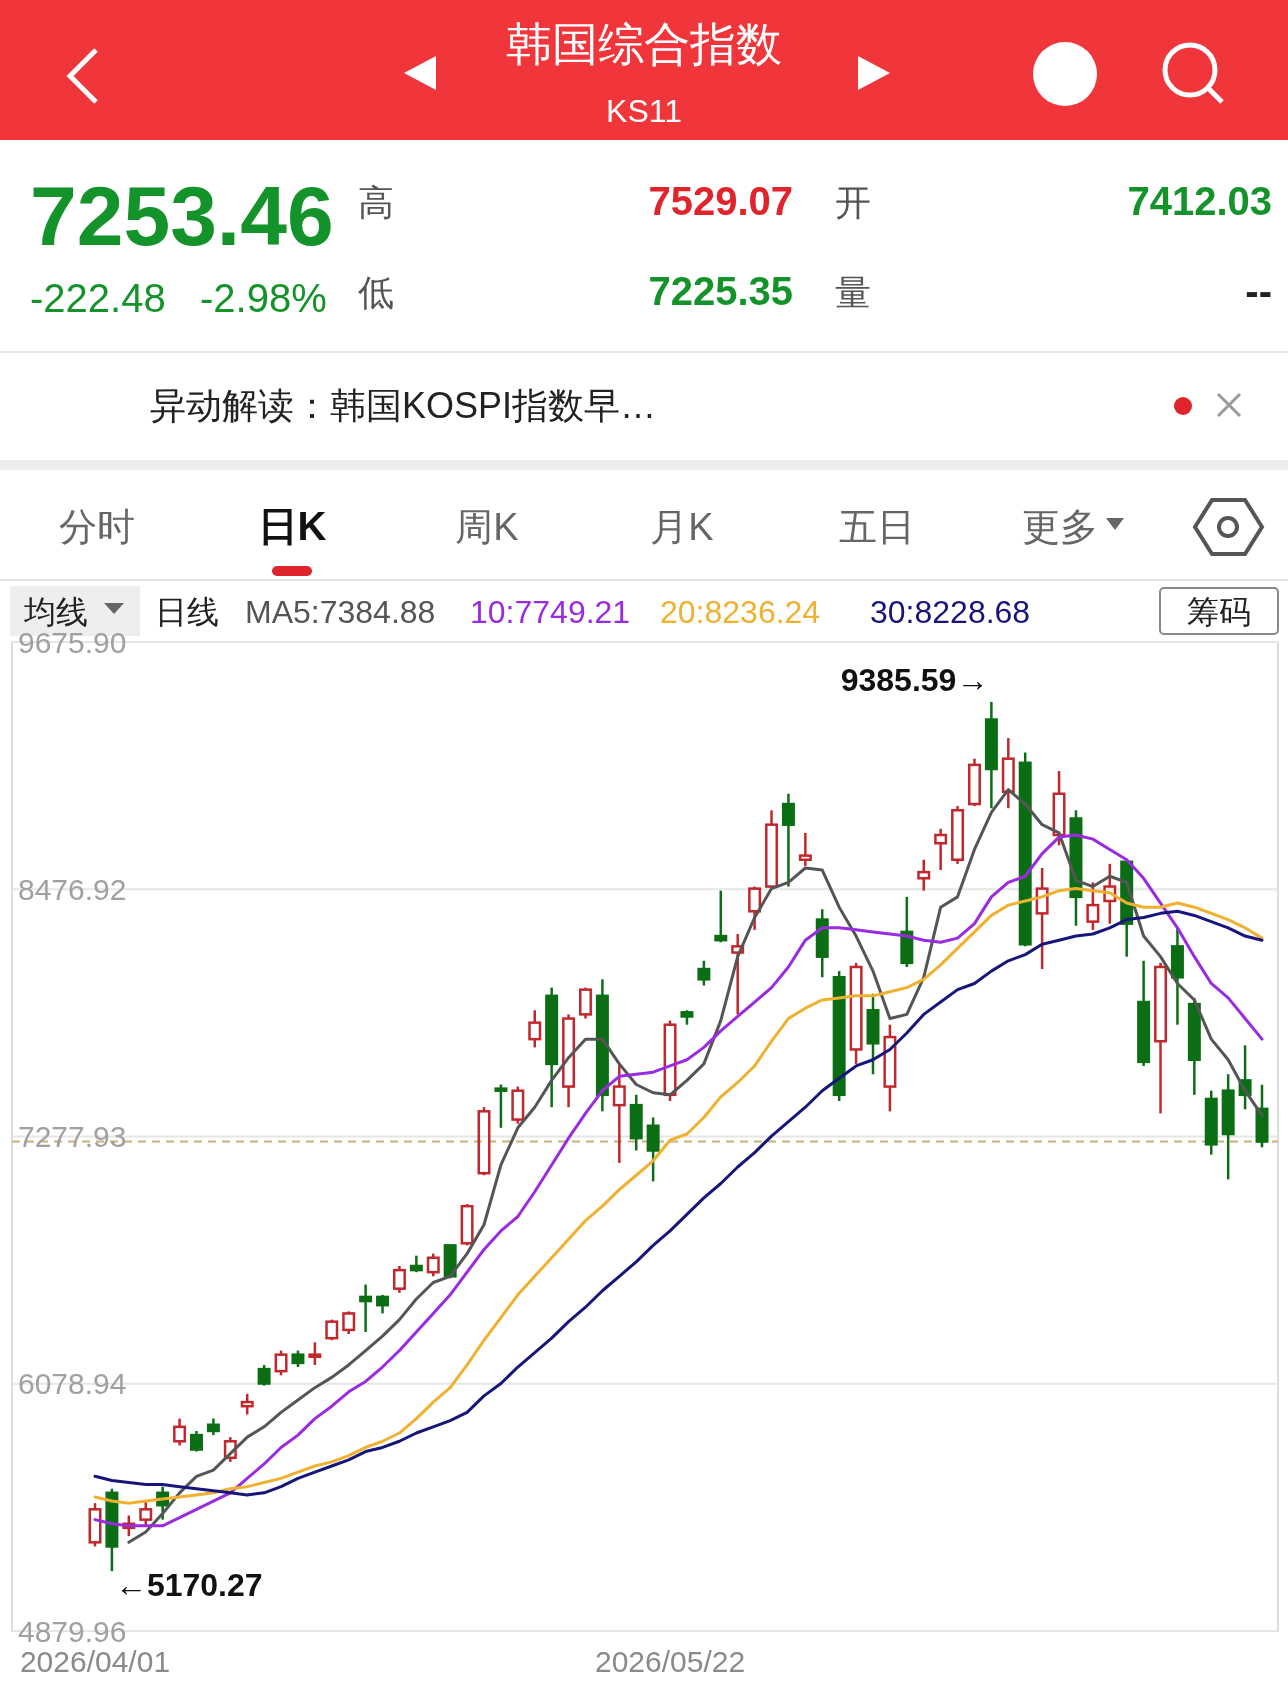 The height and width of the screenshot is (1684, 1288). Describe the element at coordinates (72, 889) in the screenshot. I see `ytick: 8476.92` at that location.